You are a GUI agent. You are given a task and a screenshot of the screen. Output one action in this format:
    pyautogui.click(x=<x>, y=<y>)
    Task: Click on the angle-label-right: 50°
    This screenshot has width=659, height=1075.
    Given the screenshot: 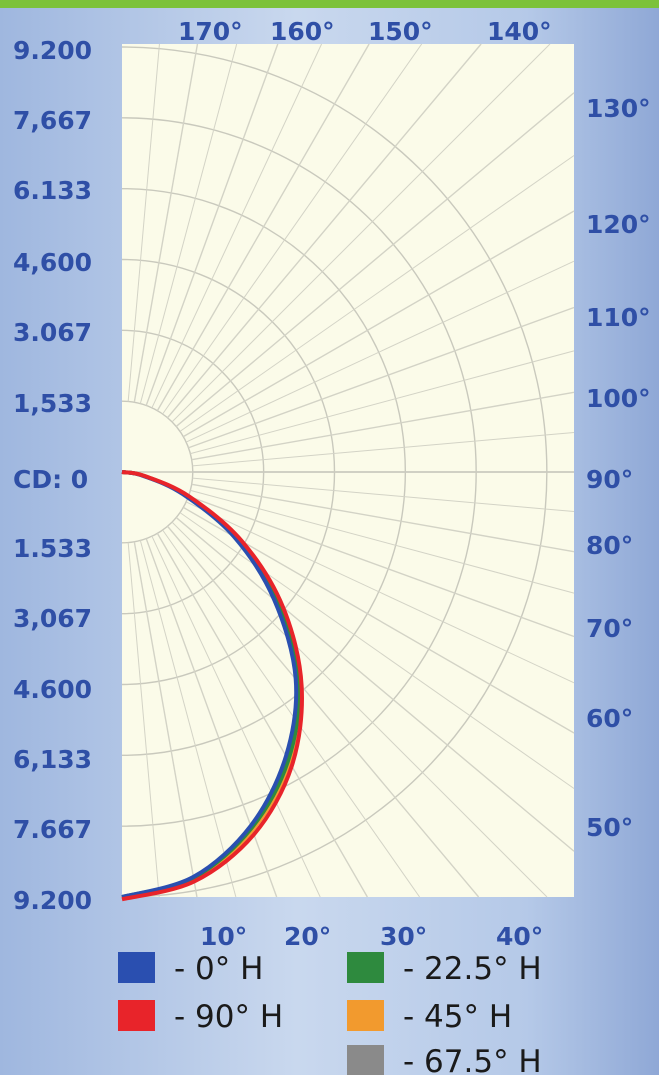 What is the action you would take?
    pyautogui.click(x=609, y=827)
    